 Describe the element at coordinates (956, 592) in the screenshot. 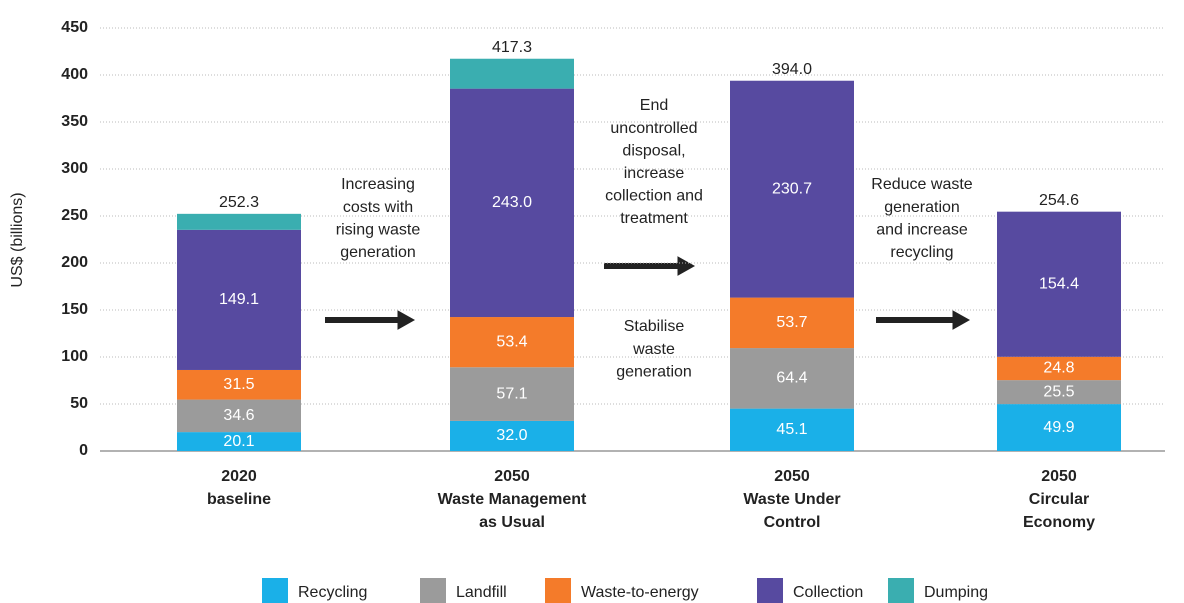

I see `legend-label: Dumping` at that location.